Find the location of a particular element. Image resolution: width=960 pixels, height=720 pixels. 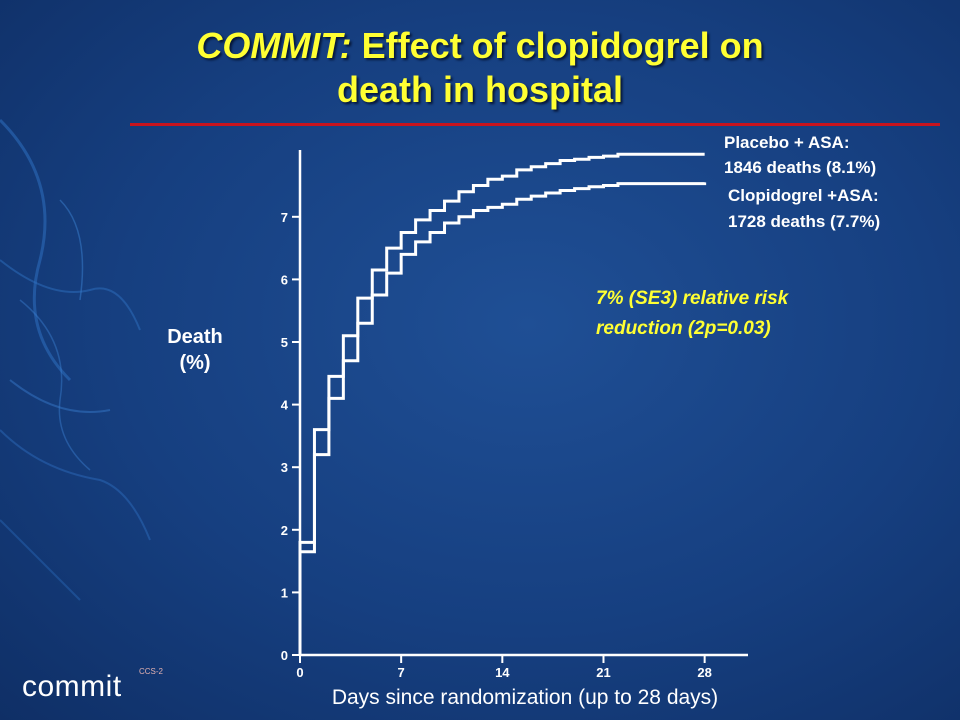

y-axis-label-line2: (%) is located at coordinates (195, 363).